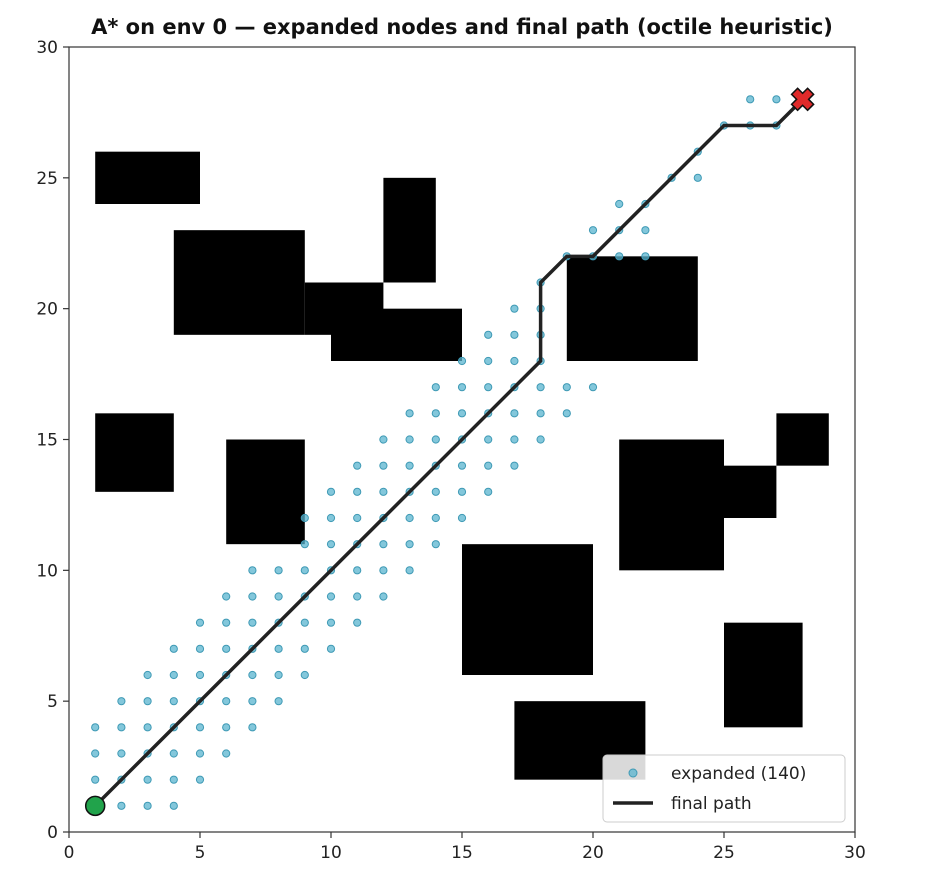 This screenshot has height=882, width=925. Describe the element at coordinates (47, 571) in the screenshot. I see `y-tick-label-2: 10` at that location.